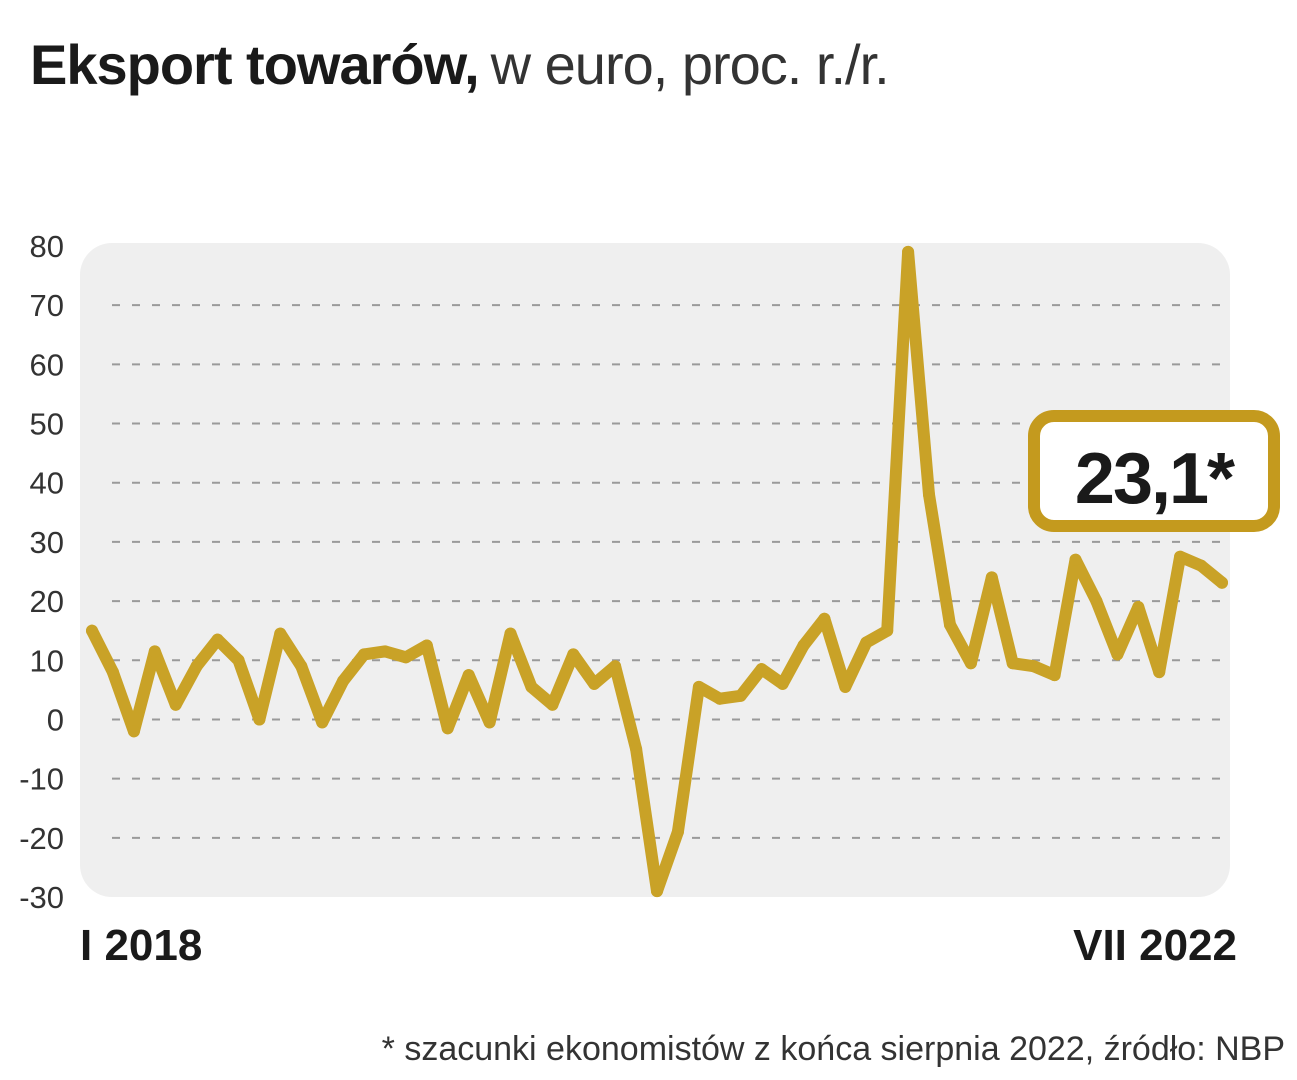 This screenshot has width=1297, height=1080. I want to click on callout-box, so click(1154, 471).